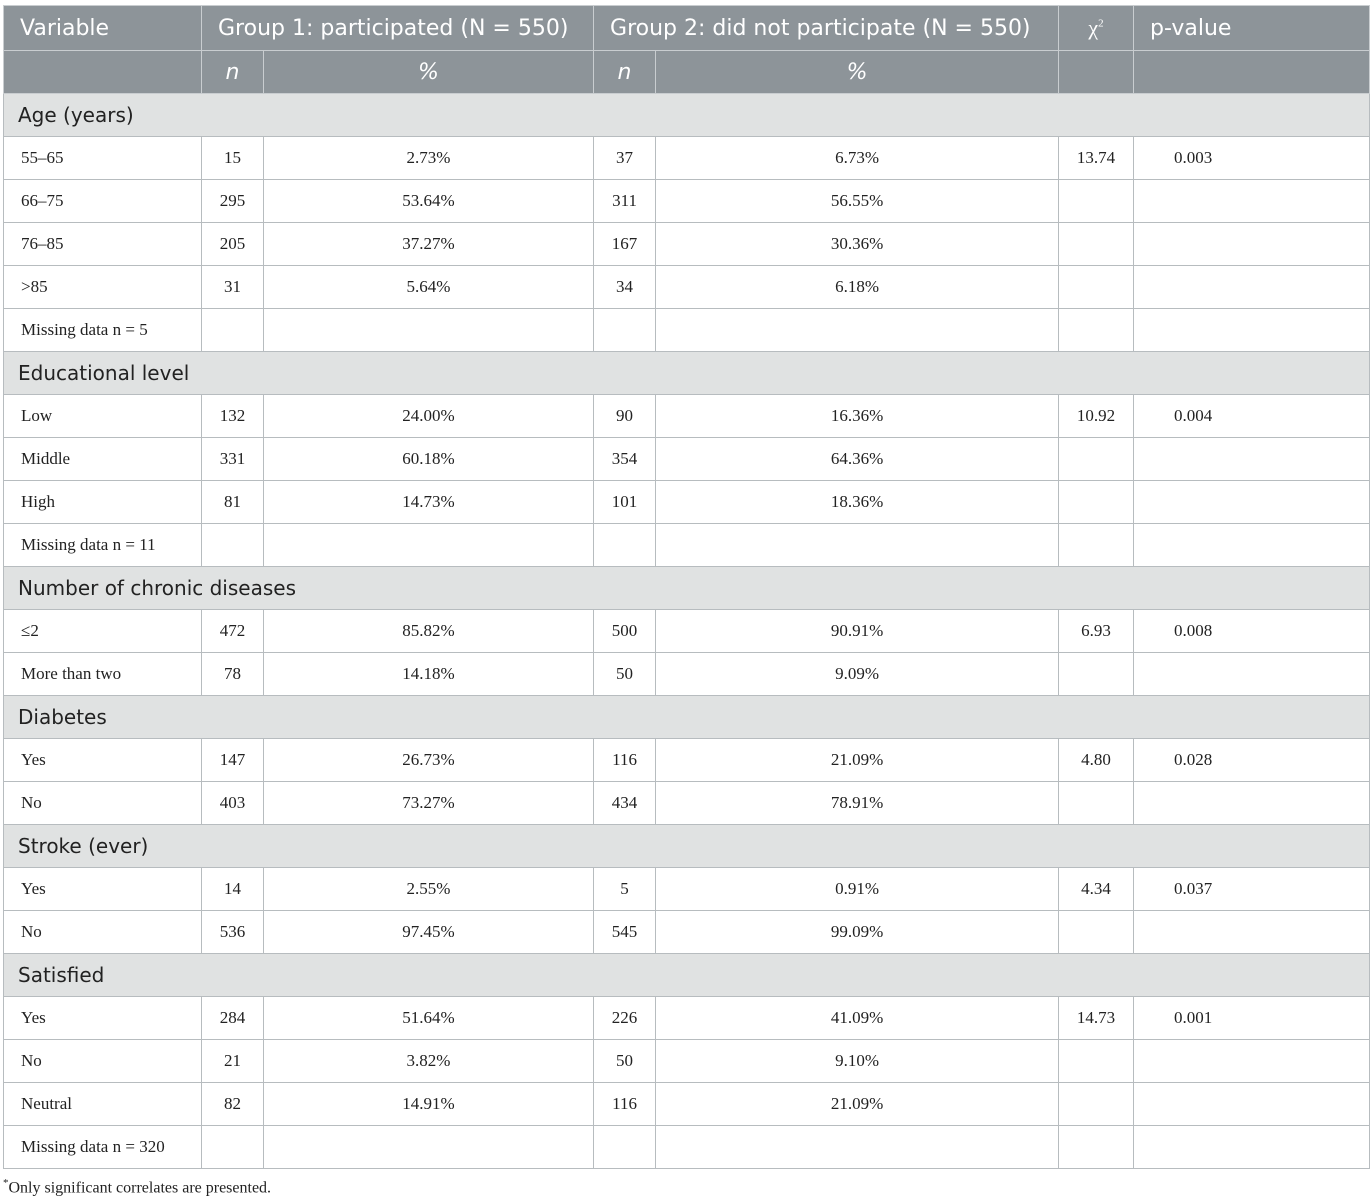 The width and height of the screenshot is (1372, 1199). What do you see at coordinates (686, 717) in the screenshot?
I see `section-title: Diabetes` at bounding box center [686, 717].